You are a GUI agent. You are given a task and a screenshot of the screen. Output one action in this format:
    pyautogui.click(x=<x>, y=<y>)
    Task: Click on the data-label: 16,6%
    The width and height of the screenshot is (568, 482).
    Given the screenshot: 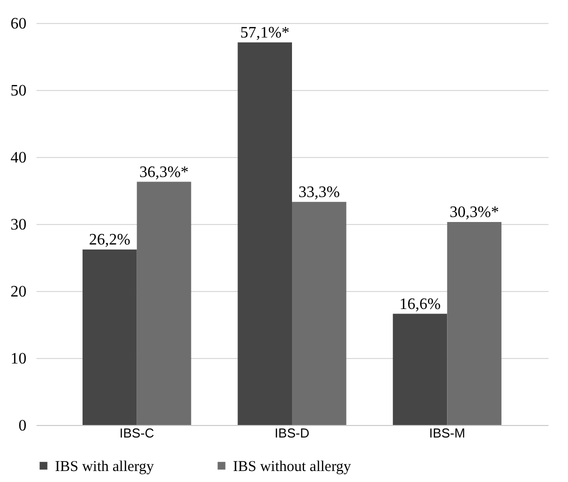 What is the action you would take?
    pyautogui.click(x=420, y=304)
    